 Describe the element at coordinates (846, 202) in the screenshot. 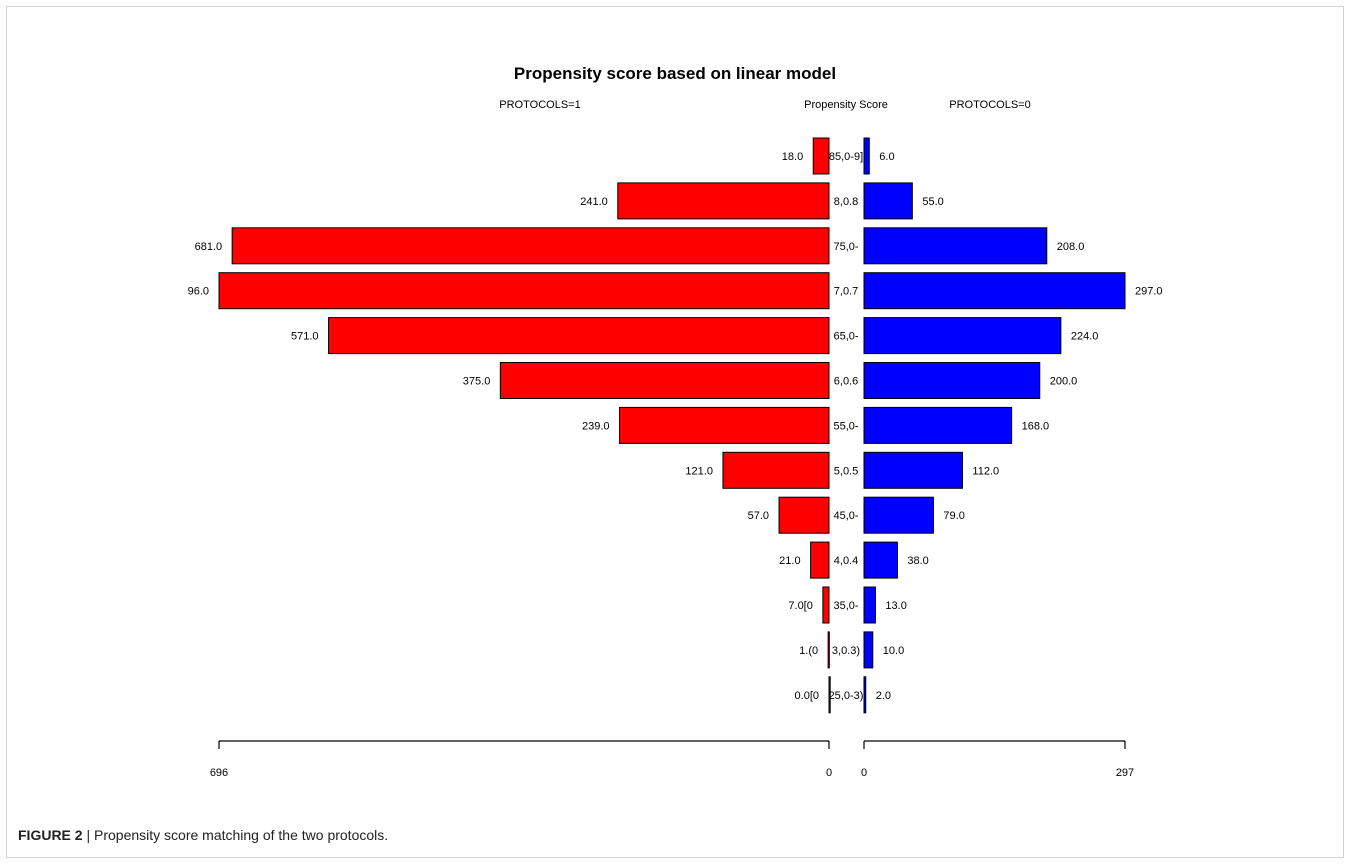

I see `category-label: 8,0.8` at that location.